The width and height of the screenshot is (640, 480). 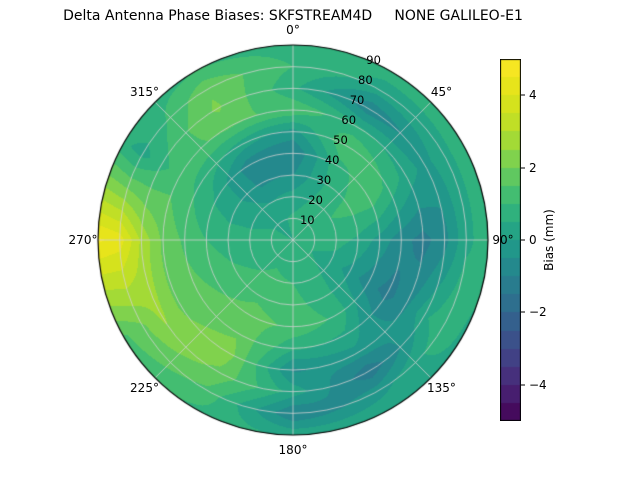 I want to click on colorbar-tick-label: −2, so click(x=538, y=312).